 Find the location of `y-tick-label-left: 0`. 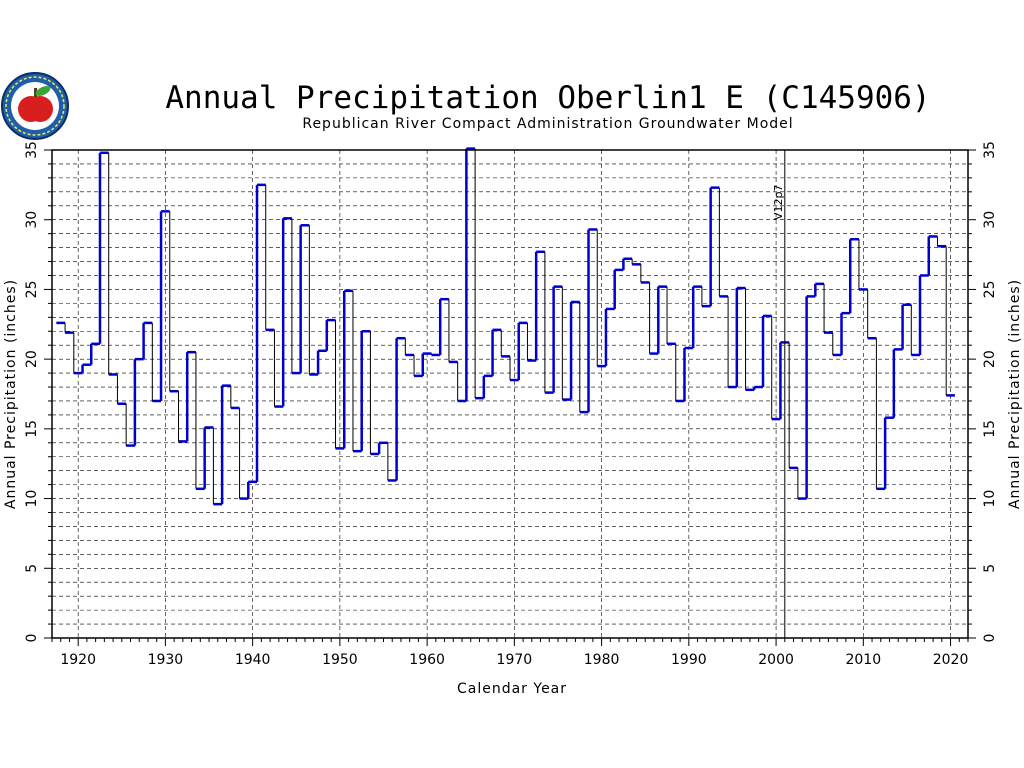

y-tick-label-left: 0 is located at coordinates (32, 638).